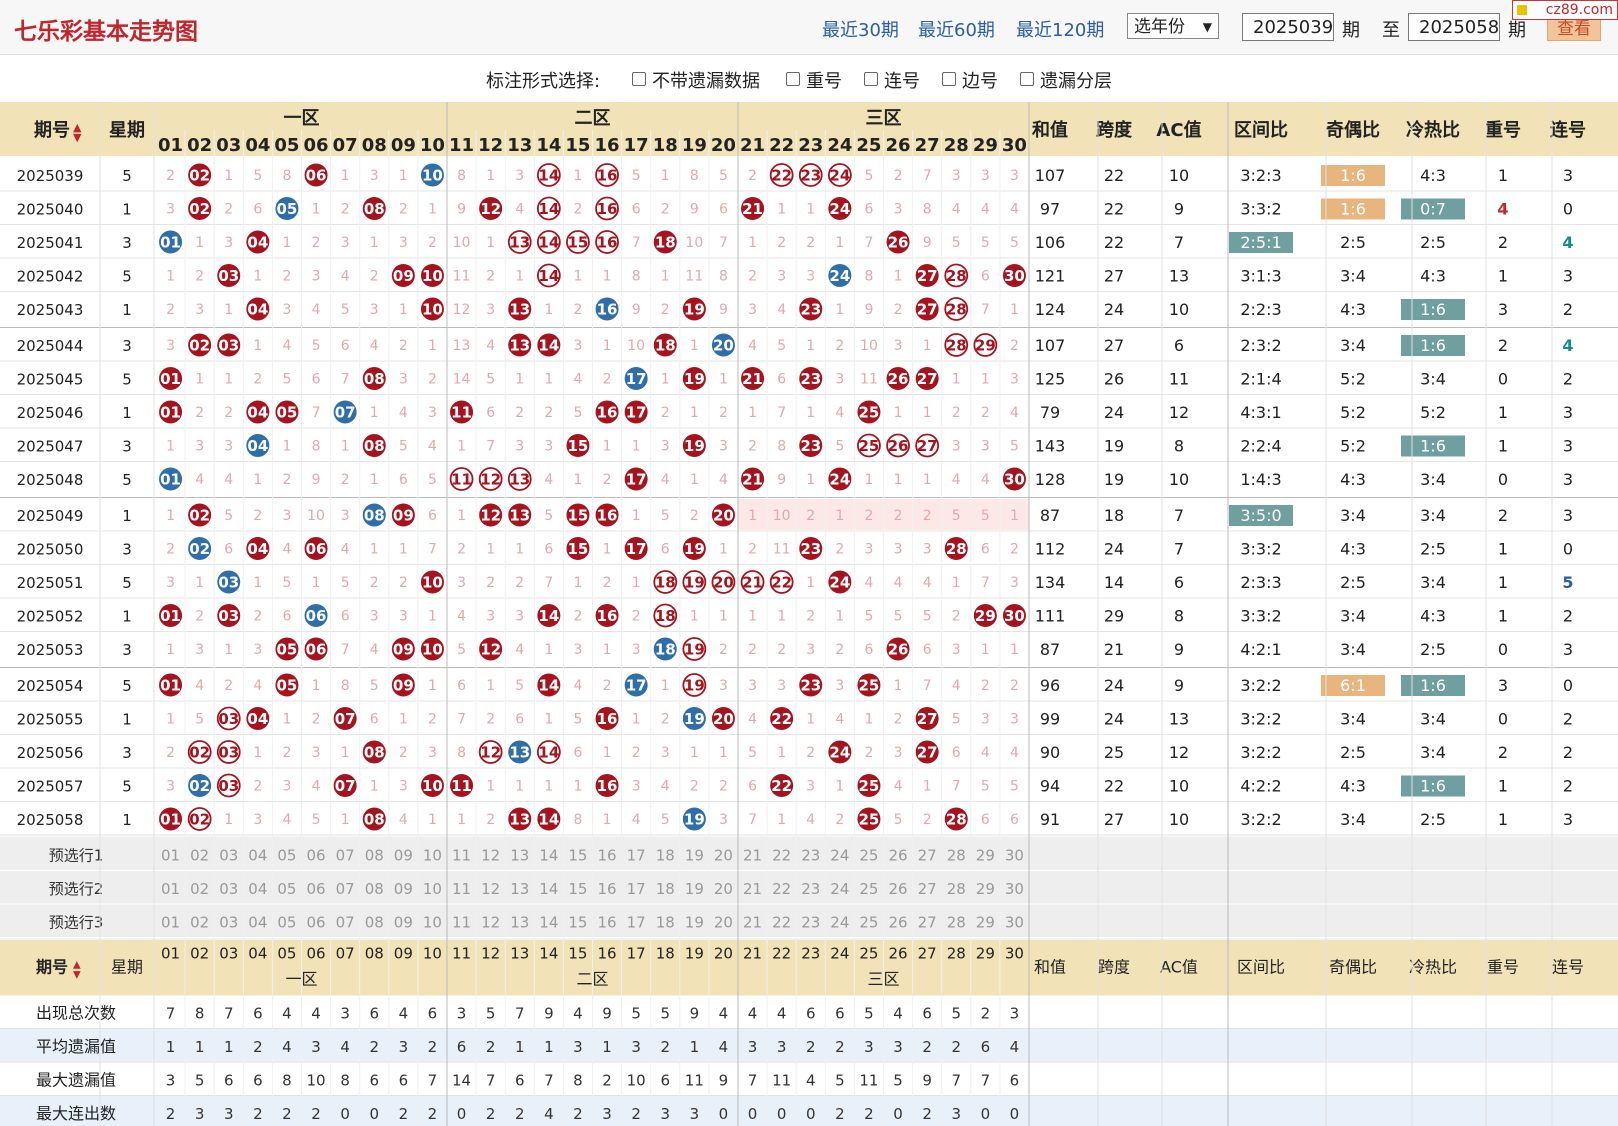 The width and height of the screenshot is (1618, 1126). I want to click on ball-number: 10, so click(432, 650).